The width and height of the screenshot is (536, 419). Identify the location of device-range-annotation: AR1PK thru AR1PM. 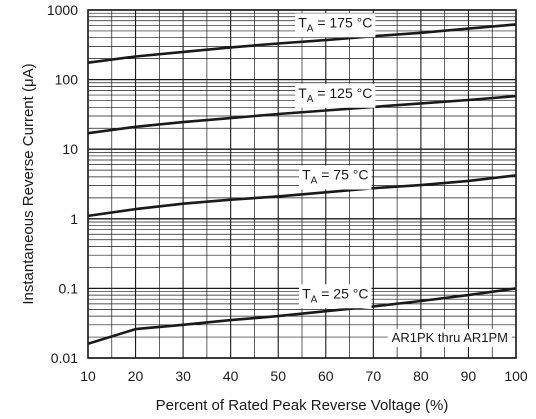
(450, 337).